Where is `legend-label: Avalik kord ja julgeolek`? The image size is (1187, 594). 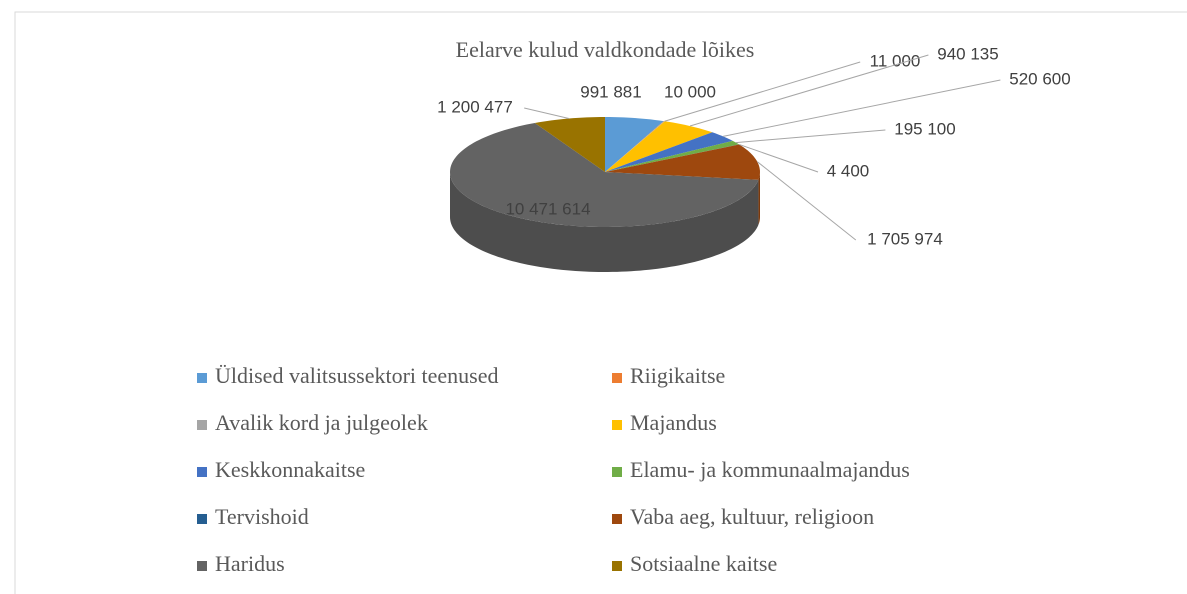
legend-label: Avalik kord ja julgeolek is located at coordinates (321, 422).